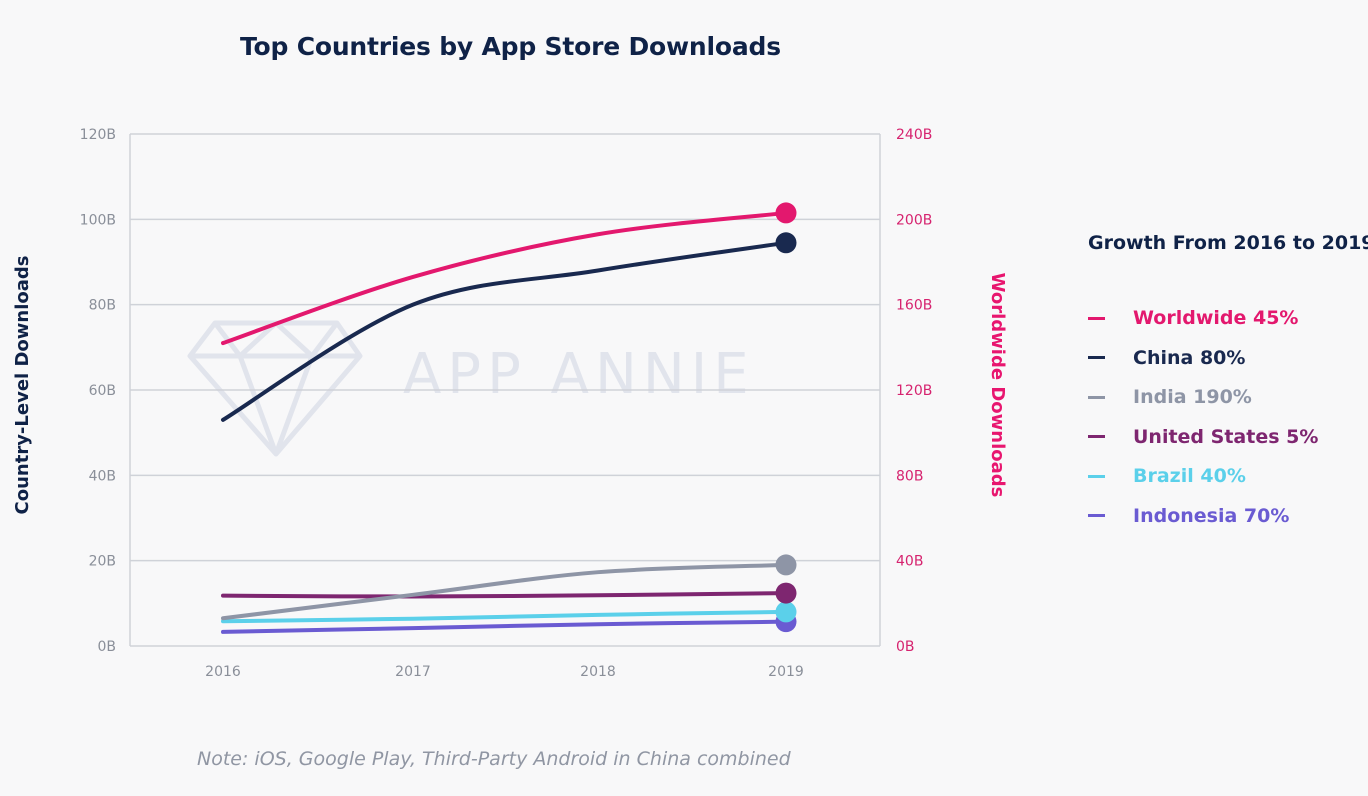  I want to click on legend-label: India 190%, so click(1192, 397).